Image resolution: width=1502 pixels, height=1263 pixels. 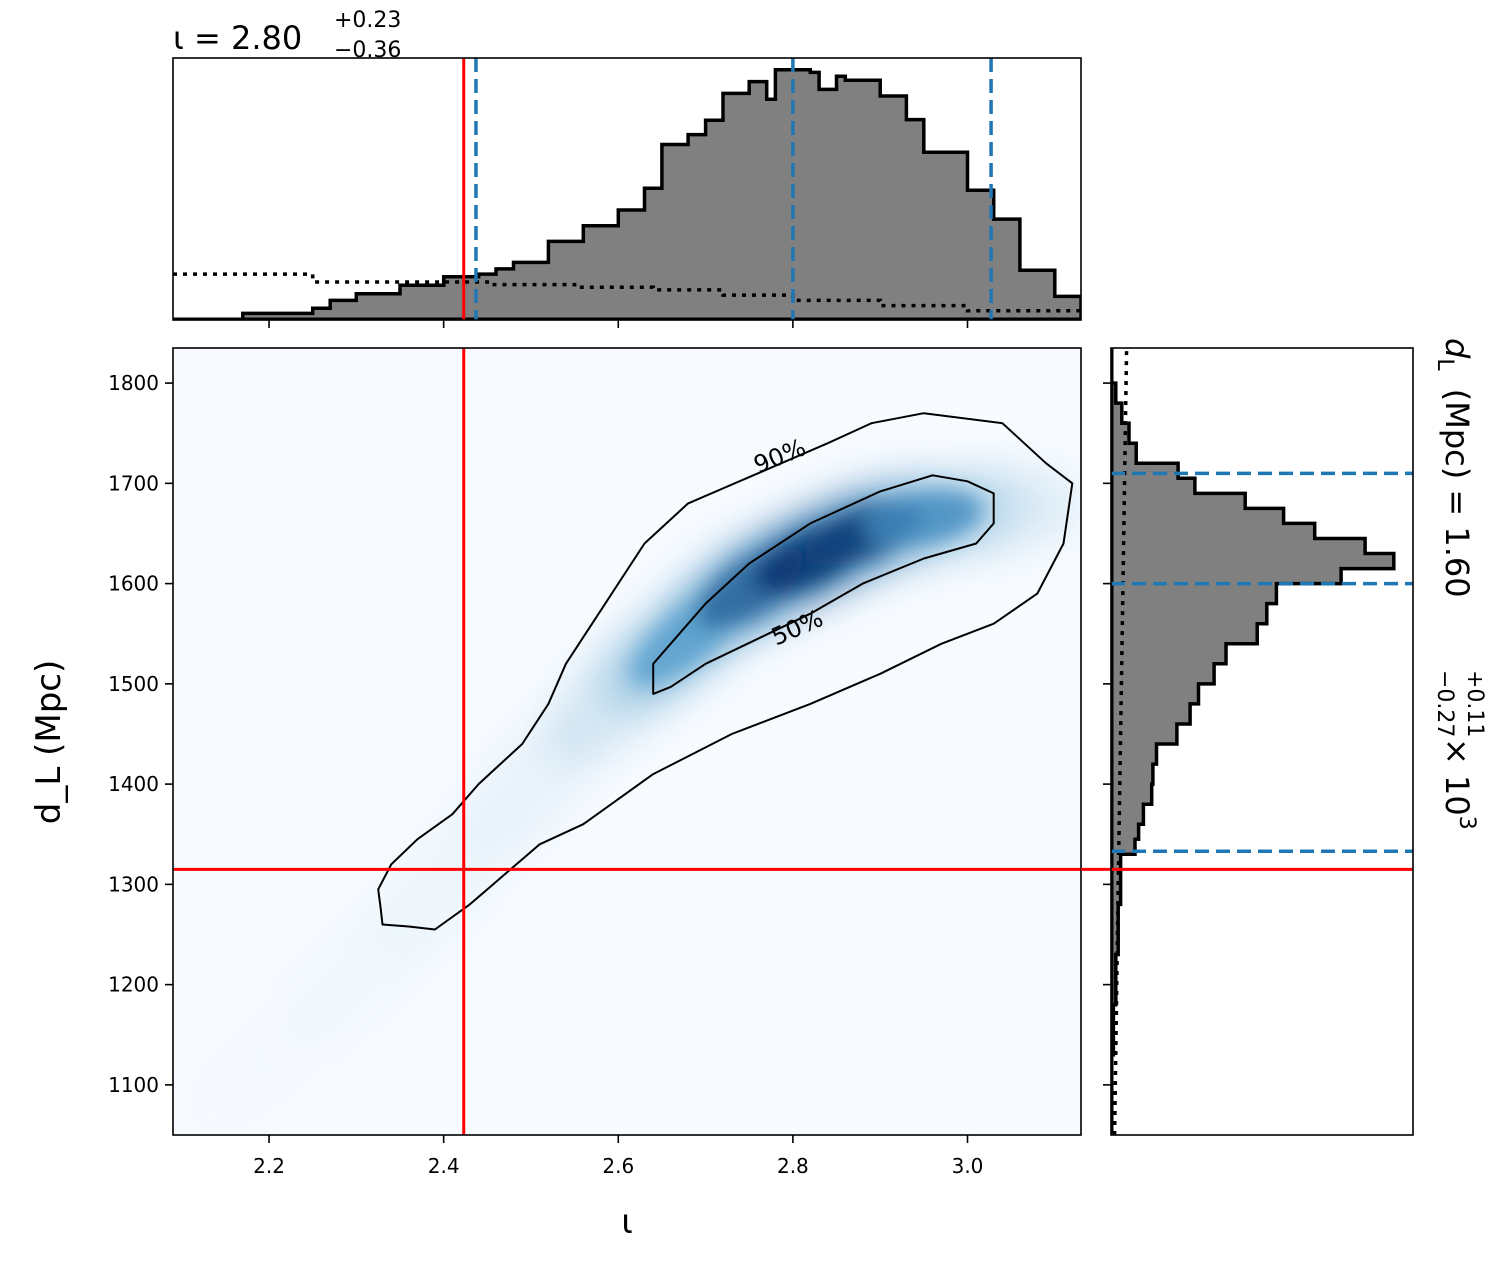 What do you see at coordinates (1453, 468) in the screenshot?
I see `svg-text: dL (Mpc) = 1.60` at bounding box center [1453, 468].